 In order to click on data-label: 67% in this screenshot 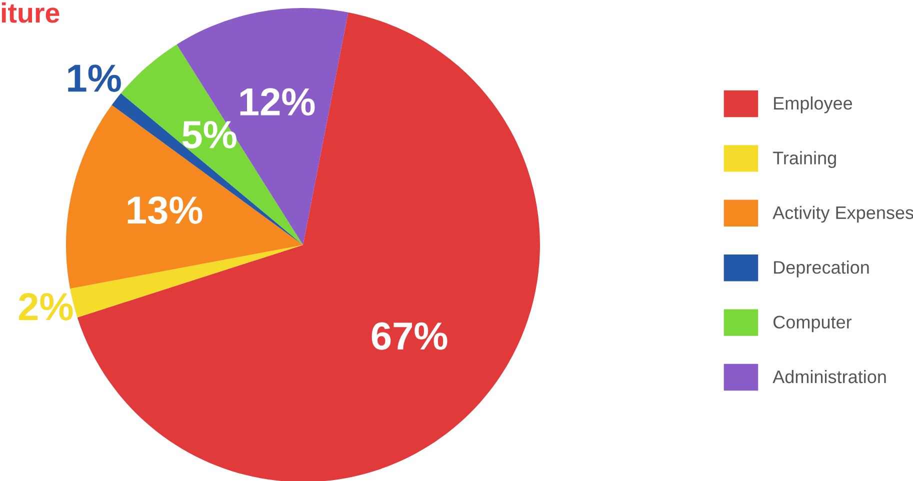, I will do `click(410, 336)`.